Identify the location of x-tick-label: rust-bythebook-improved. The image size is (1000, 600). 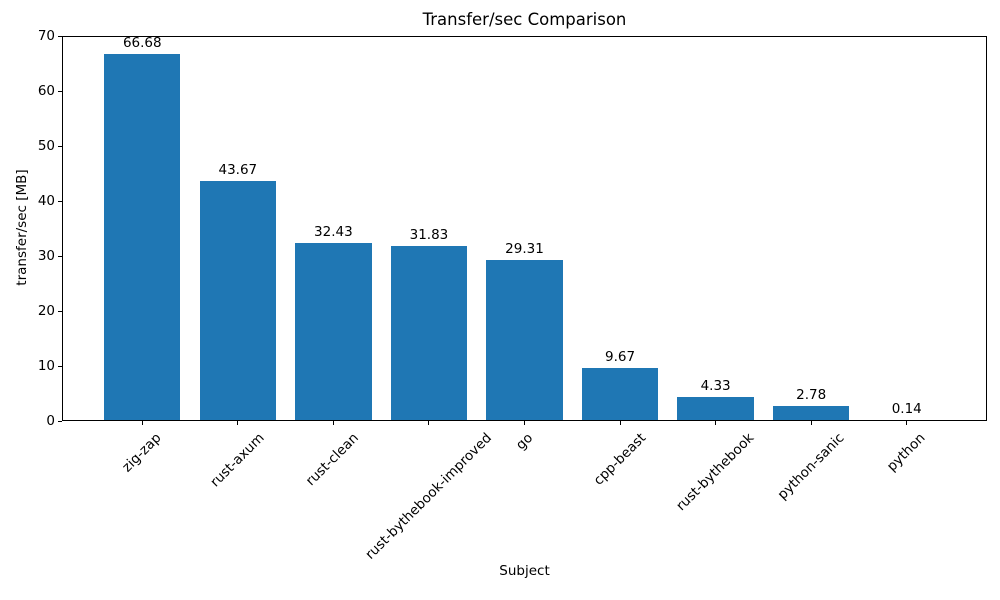
(428, 496).